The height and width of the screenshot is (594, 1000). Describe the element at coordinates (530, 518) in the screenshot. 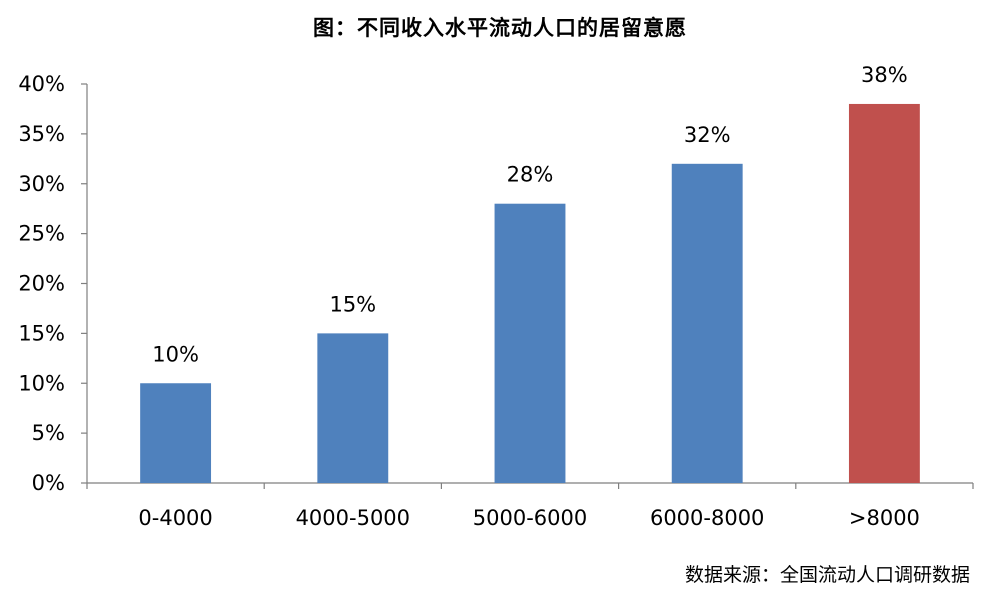

I see `x-category-label: 5000-6000` at that location.